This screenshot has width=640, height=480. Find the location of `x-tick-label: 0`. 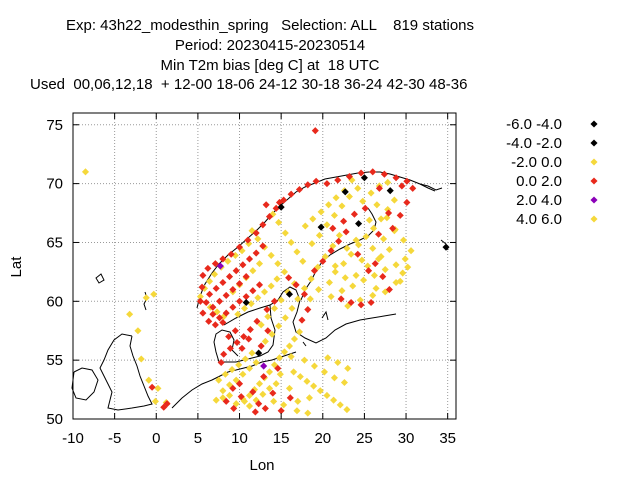

x-tick-label: 0 is located at coordinates (156, 438).